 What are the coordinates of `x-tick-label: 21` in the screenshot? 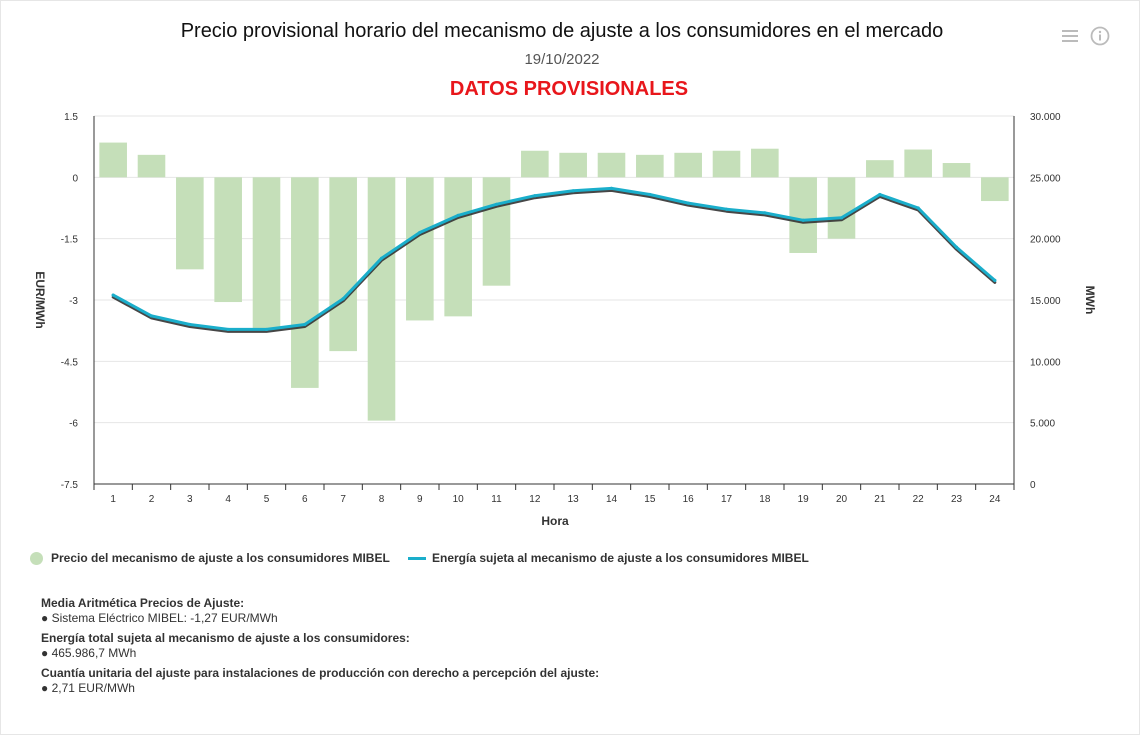 It's located at (880, 499).